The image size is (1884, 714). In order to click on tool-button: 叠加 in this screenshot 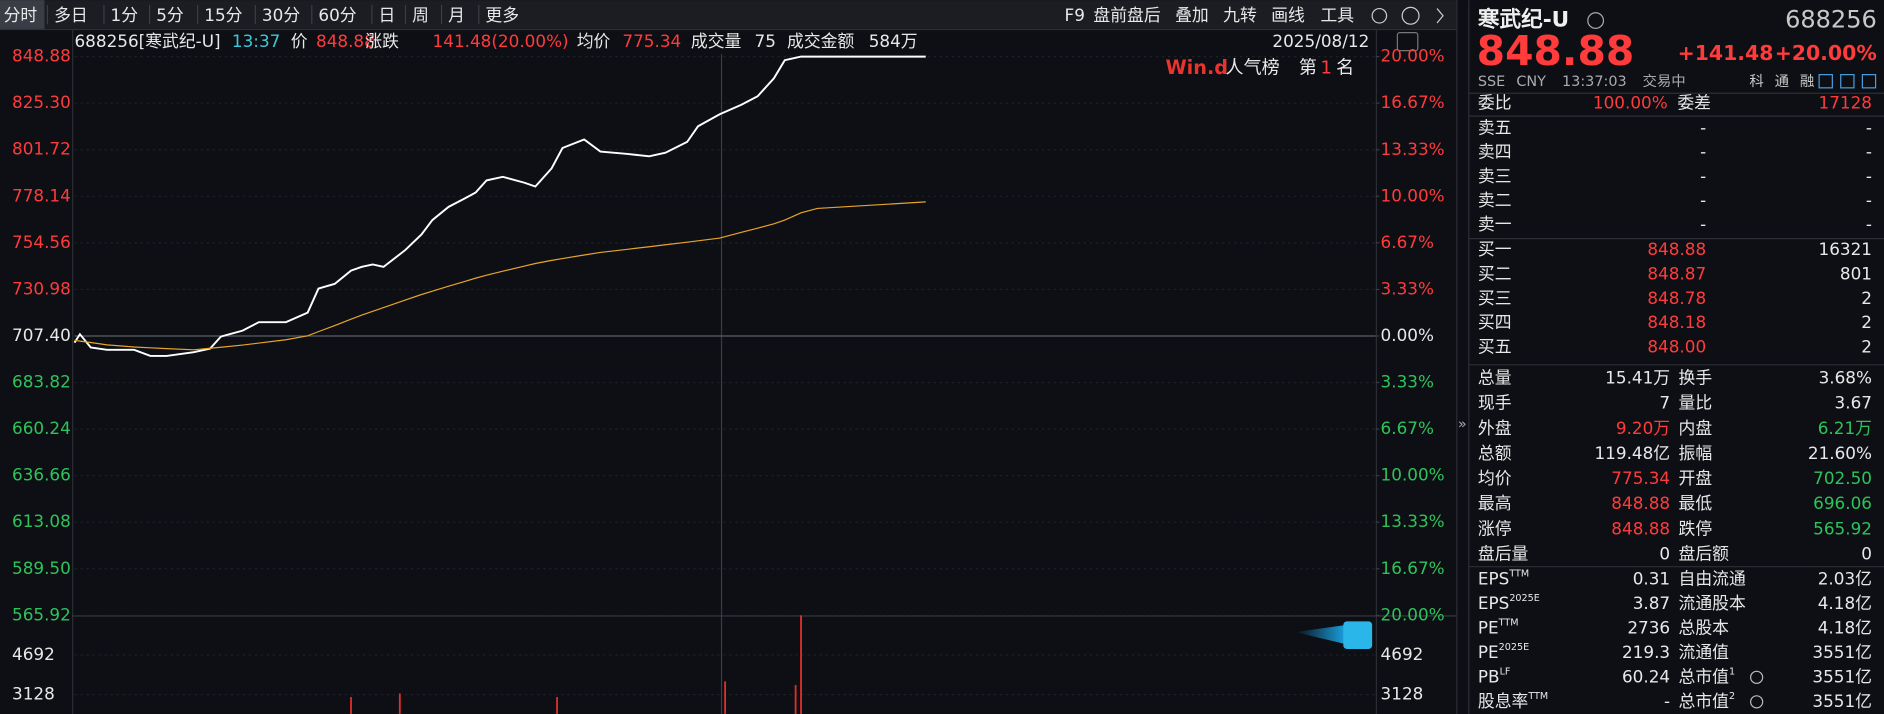, I will do `click(1192, 15)`.